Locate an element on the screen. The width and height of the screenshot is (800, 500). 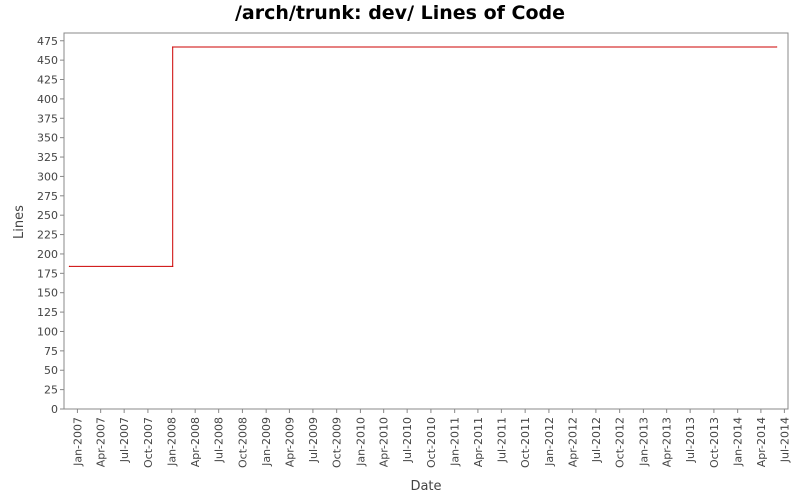
x-tick-label: Apr-2010 is located at coordinates (384, 442).